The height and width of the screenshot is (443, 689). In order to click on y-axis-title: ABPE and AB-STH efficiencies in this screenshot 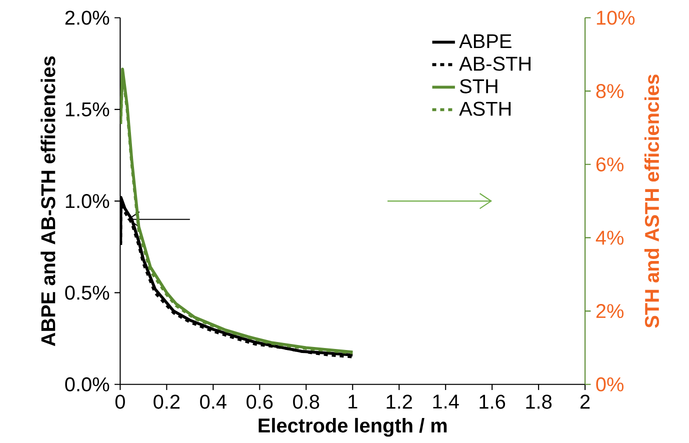, I will do `click(48, 201)`.